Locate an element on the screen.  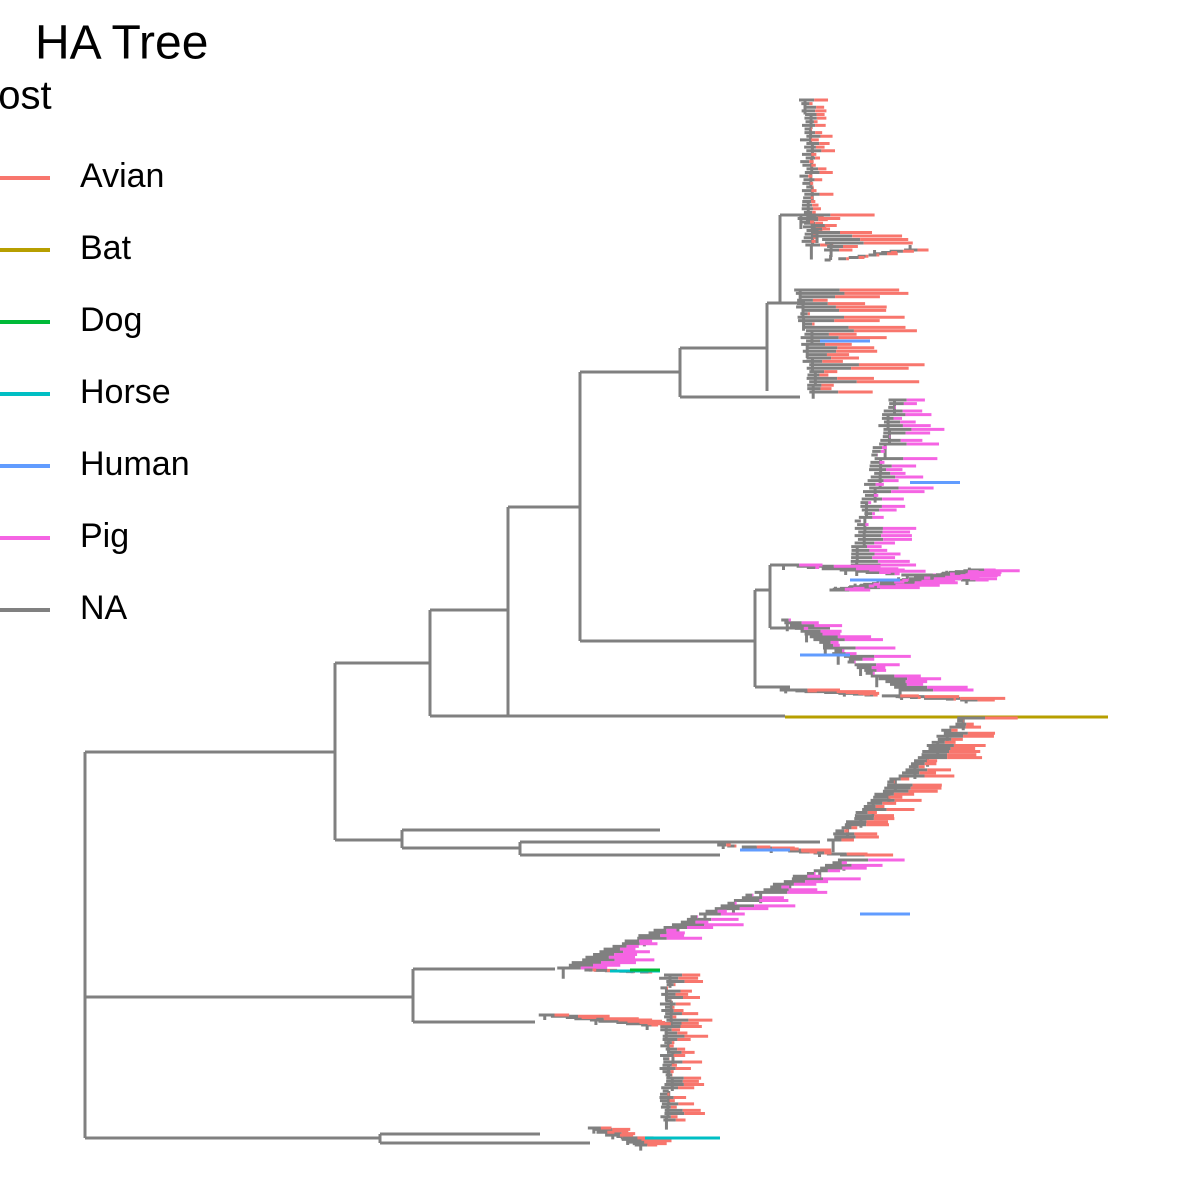
legend-label: Dog is located at coordinates (111, 320).